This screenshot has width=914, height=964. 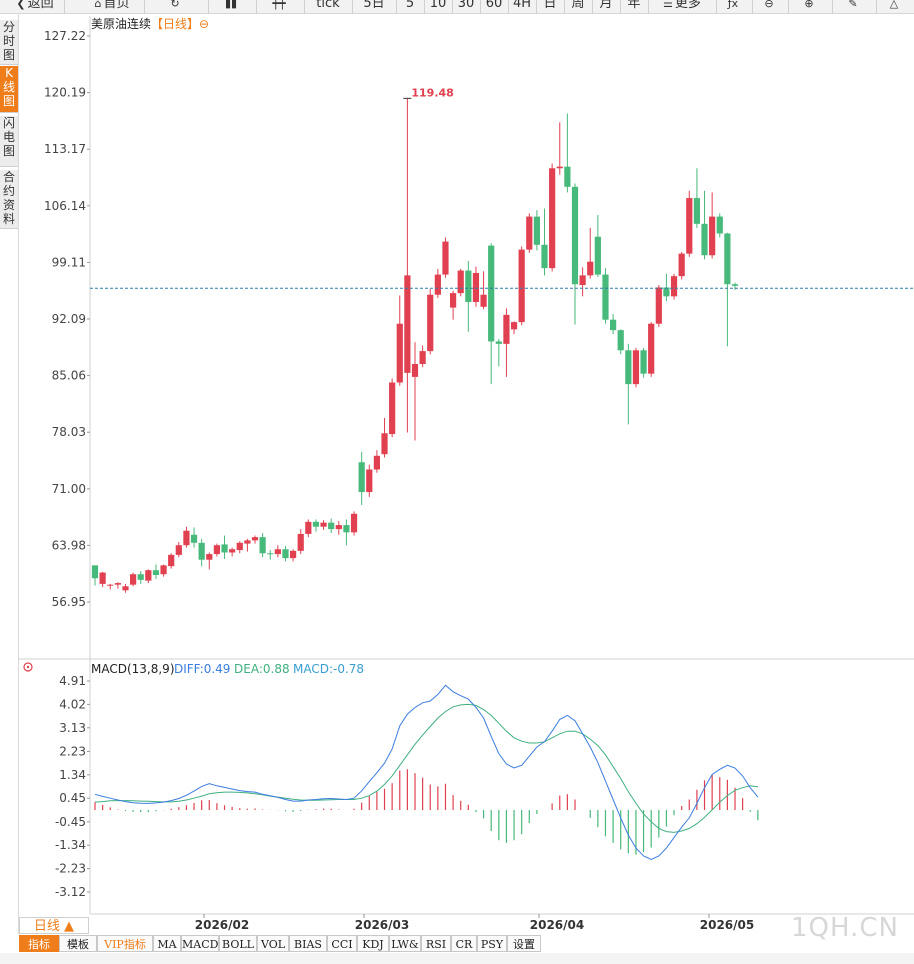 I want to click on pen-icon: ✎, so click(x=853, y=5).